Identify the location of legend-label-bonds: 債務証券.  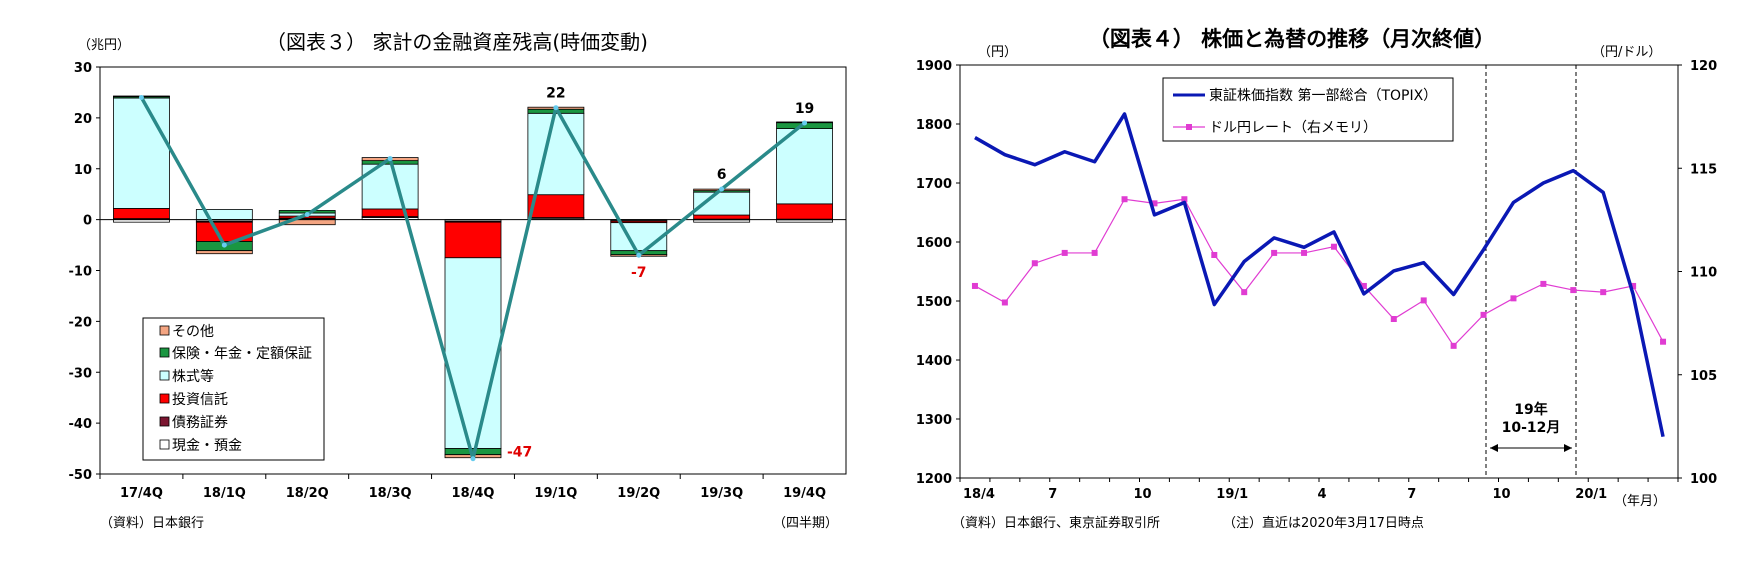
(200, 423).